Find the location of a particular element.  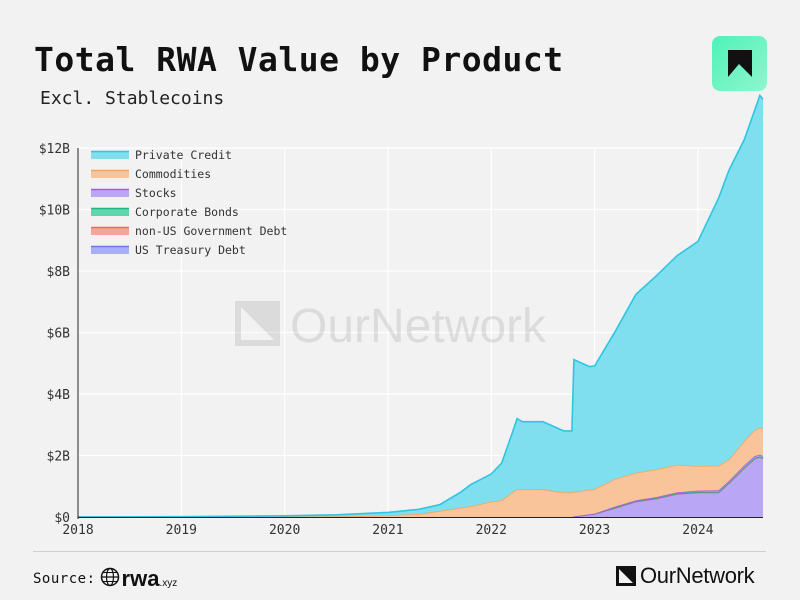

watermark: OurNetwork is located at coordinates (391, 326).